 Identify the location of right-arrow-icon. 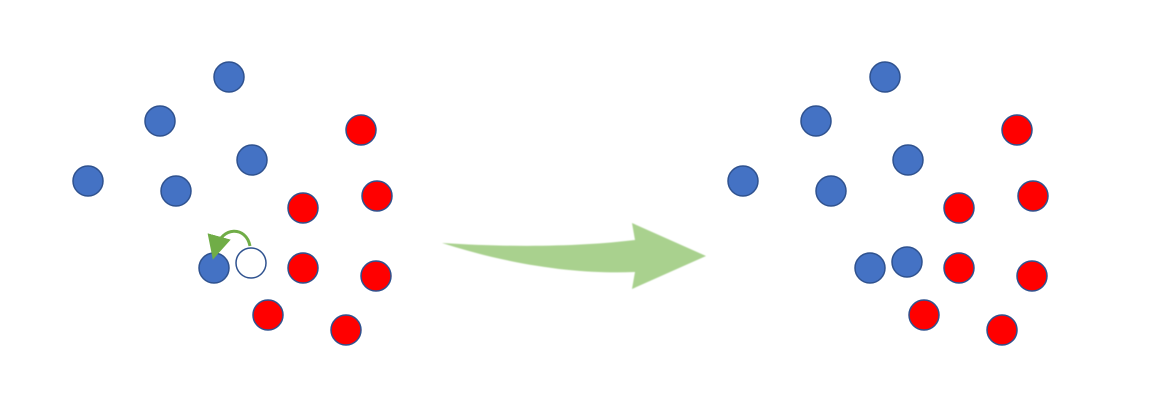
(574, 256).